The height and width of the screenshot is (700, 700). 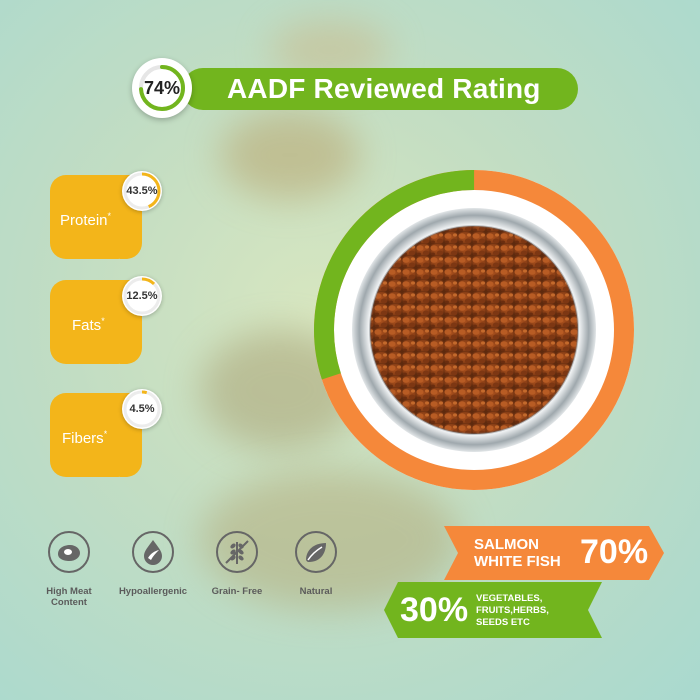 I want to click on fish-label-line: SALMON, so click(x=506, y=544).